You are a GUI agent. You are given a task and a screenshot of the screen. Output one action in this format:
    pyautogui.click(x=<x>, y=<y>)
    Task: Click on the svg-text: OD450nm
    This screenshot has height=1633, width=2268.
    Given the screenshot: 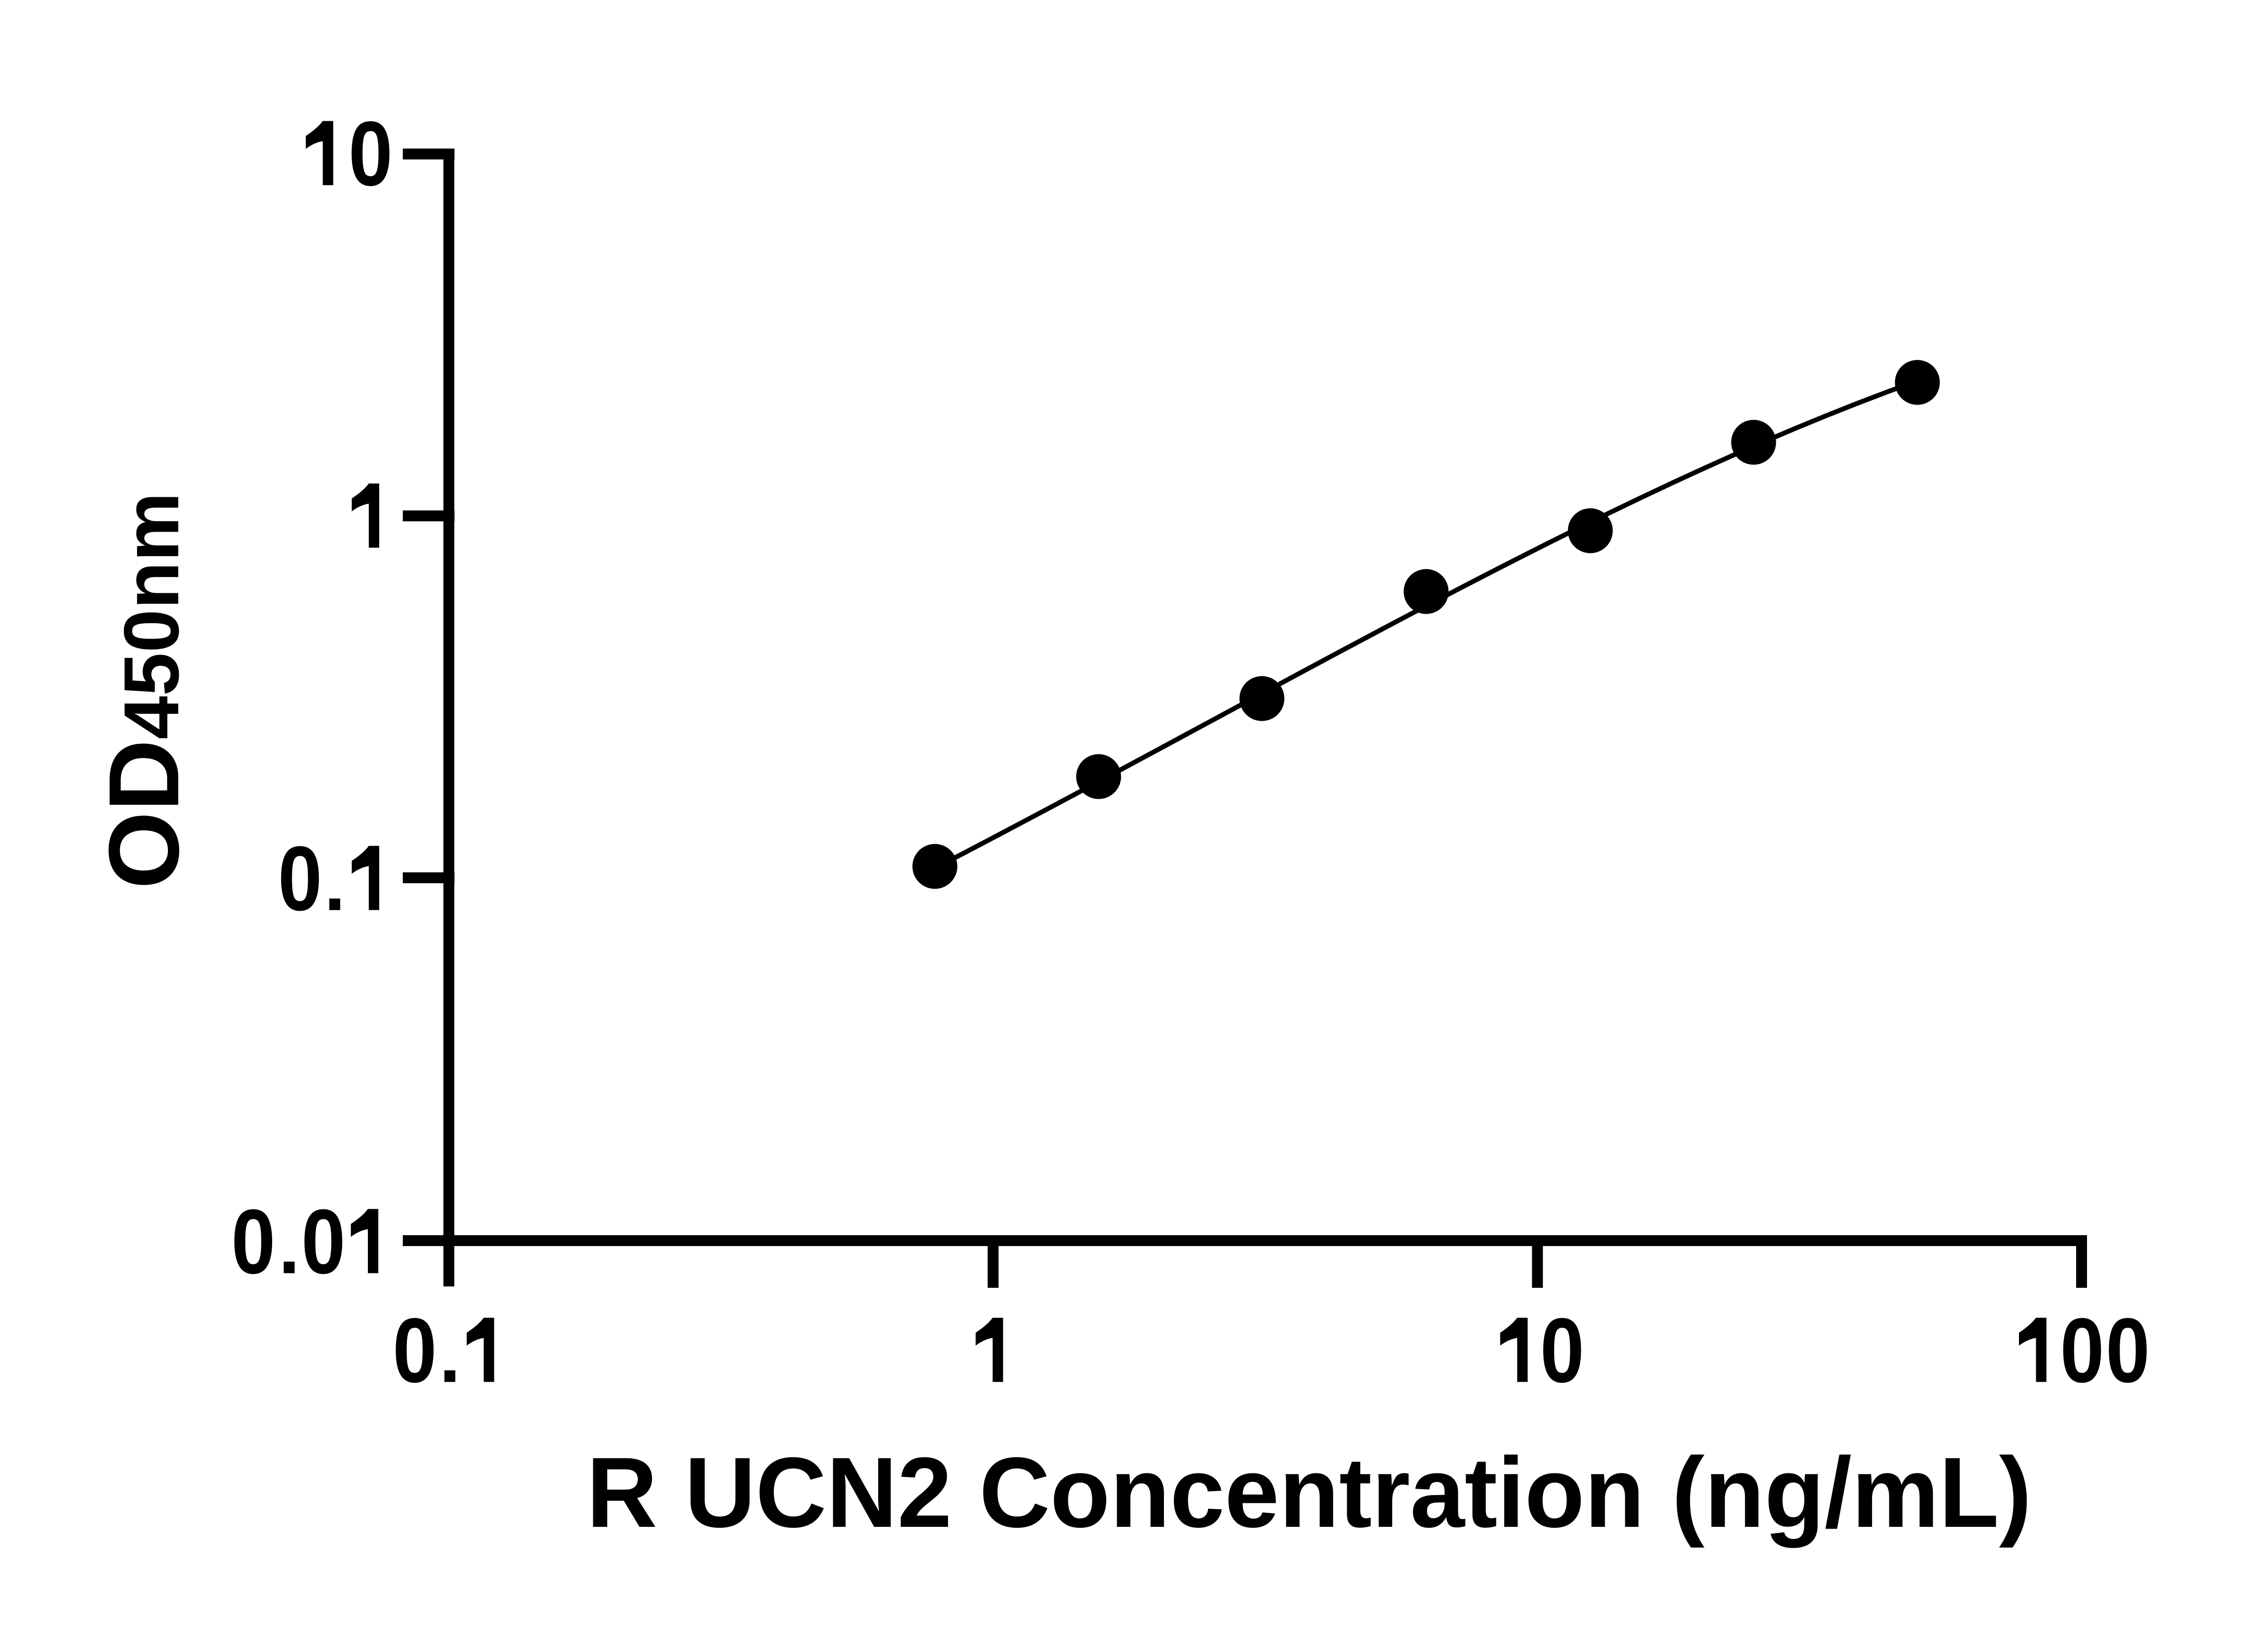 What is the action you would take?
    pyautogui.click(x=144, y=690)
    